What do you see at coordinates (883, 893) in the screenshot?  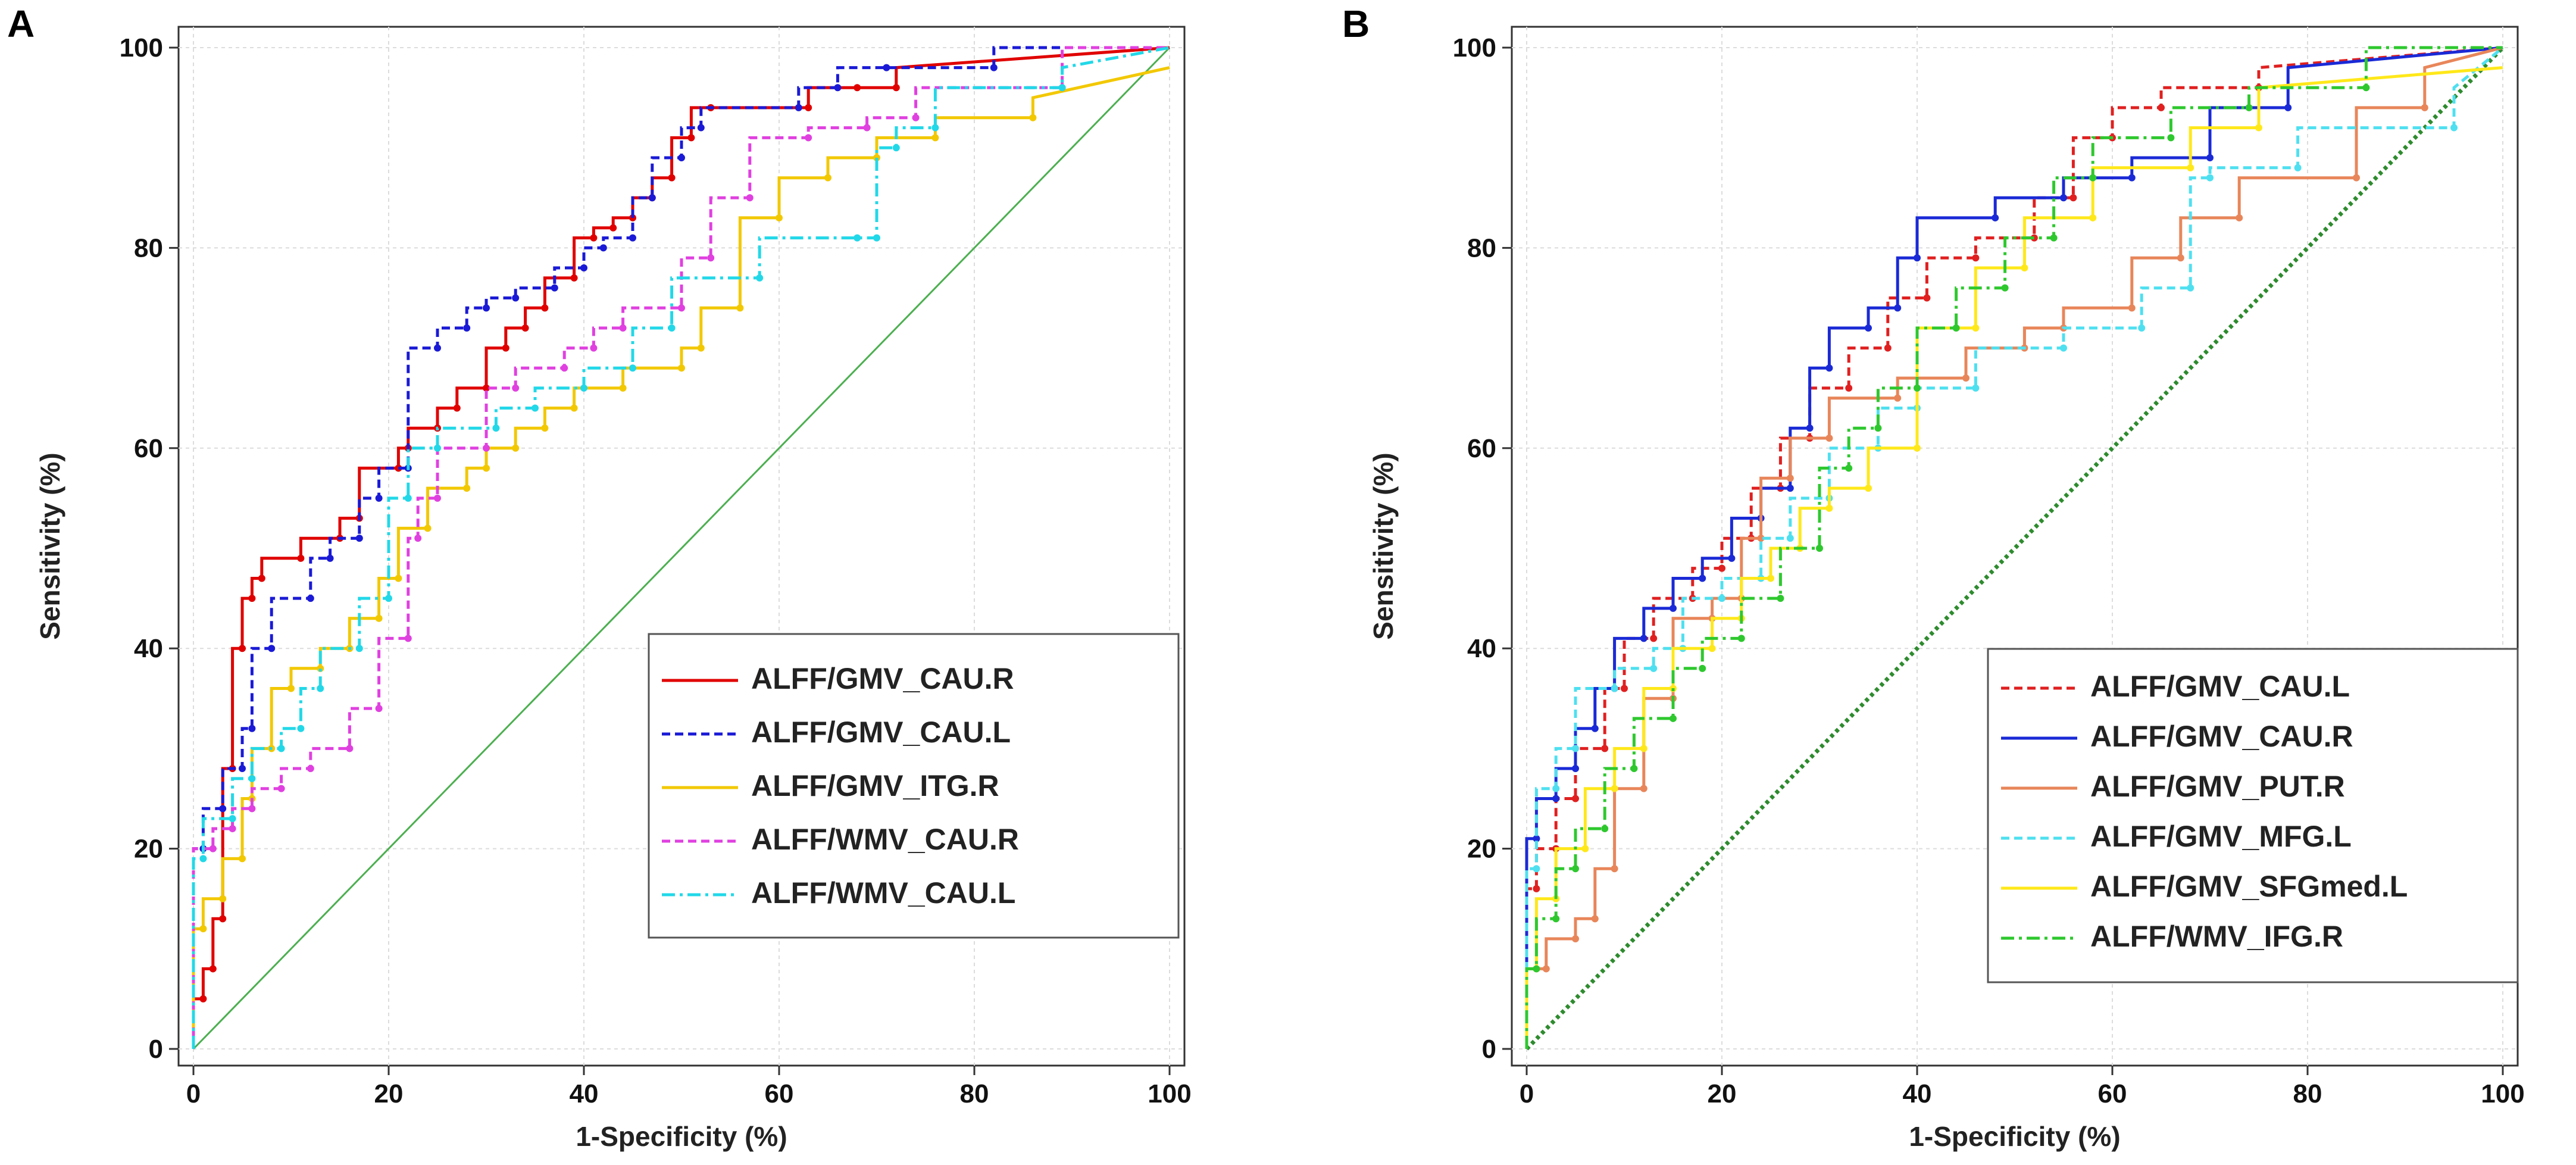 I see `legend-label: ALFF/WMV_CAU.L` at bounding box center [883, 893].